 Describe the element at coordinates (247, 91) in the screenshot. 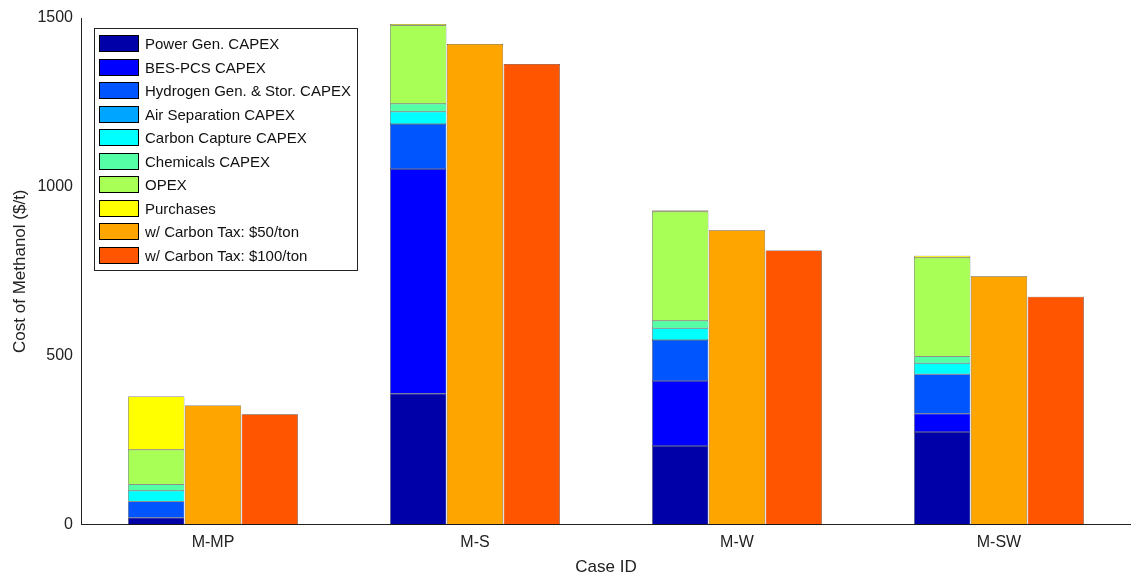

I see `legend-label: Hydrogen Gen. & Stor. CAPEX` at that location.